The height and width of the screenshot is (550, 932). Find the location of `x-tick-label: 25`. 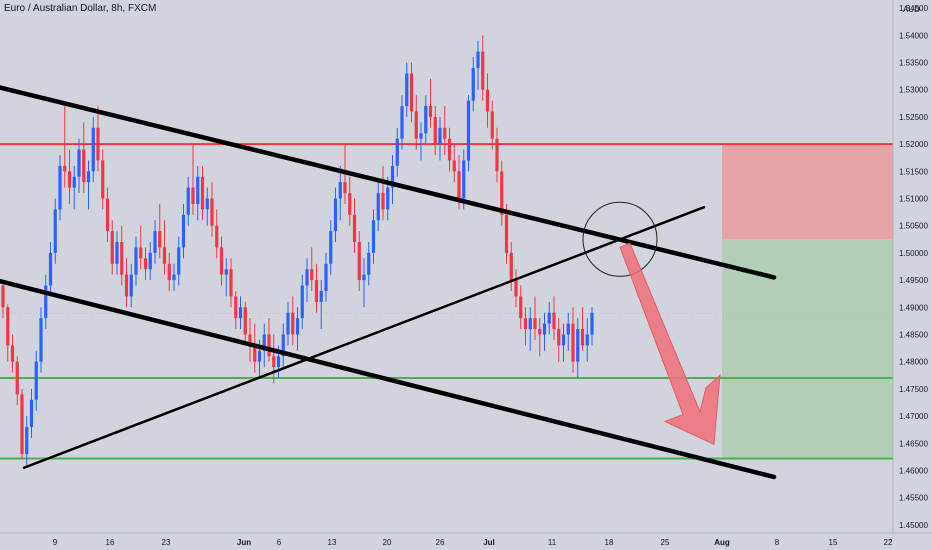

x-tick-label: 25 is located at coordinates (665, 542).